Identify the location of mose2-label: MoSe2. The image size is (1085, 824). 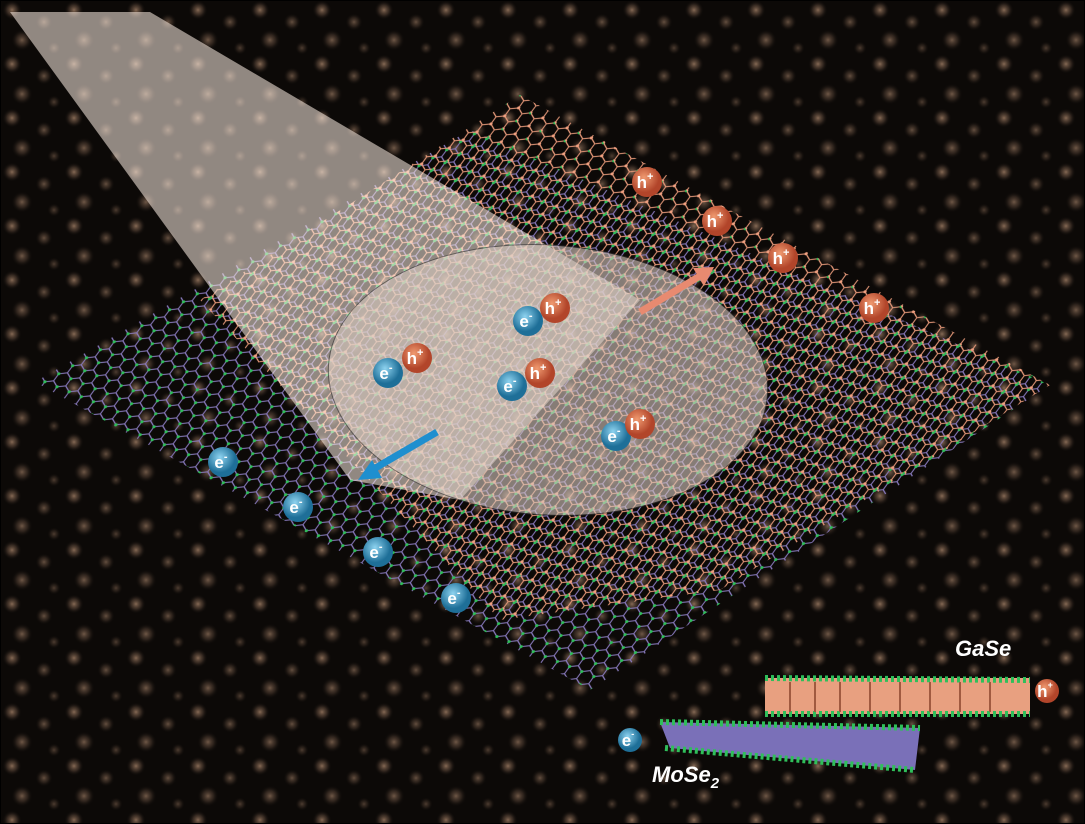
(686, 777).